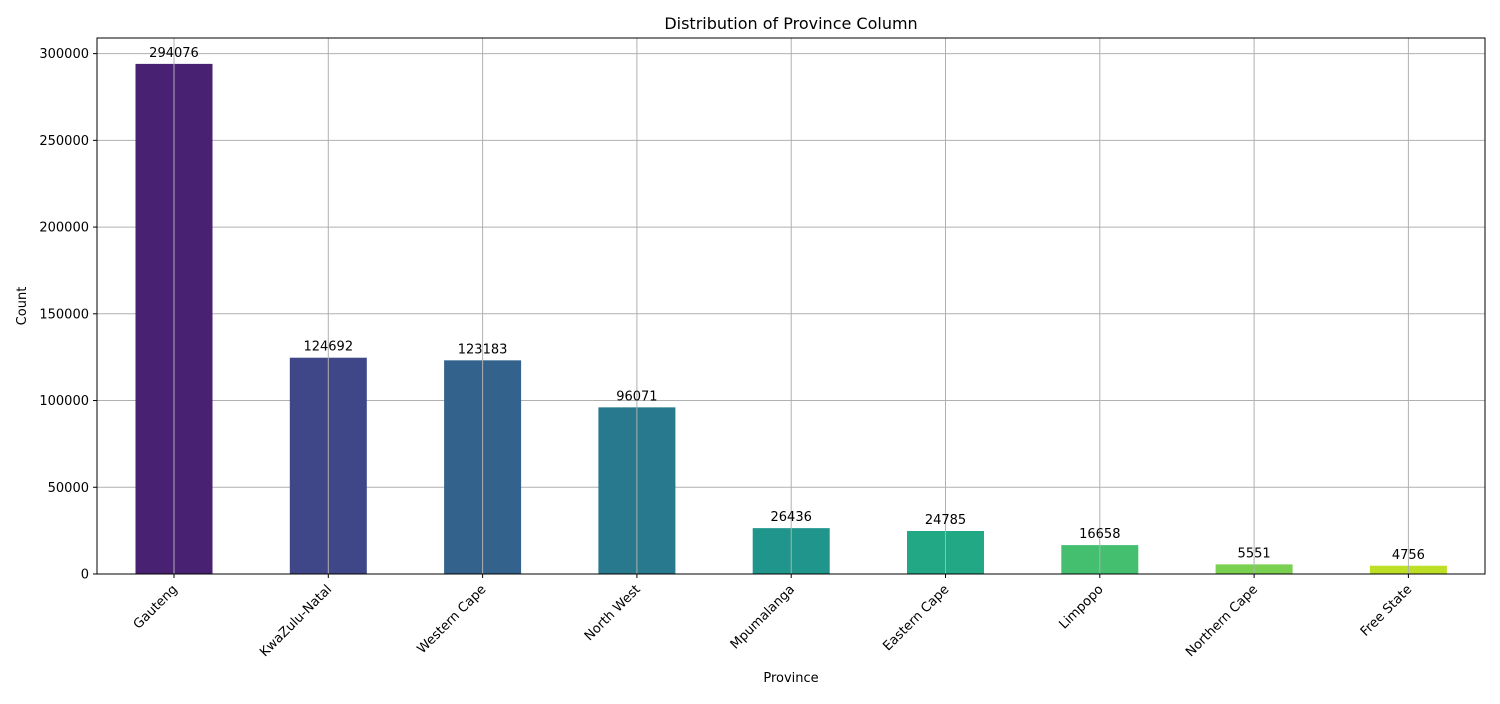  What do you see at coordinates (22, 306) in the screenshot?
I see `y-axis-title: Count` at bounding box center [22, 306].